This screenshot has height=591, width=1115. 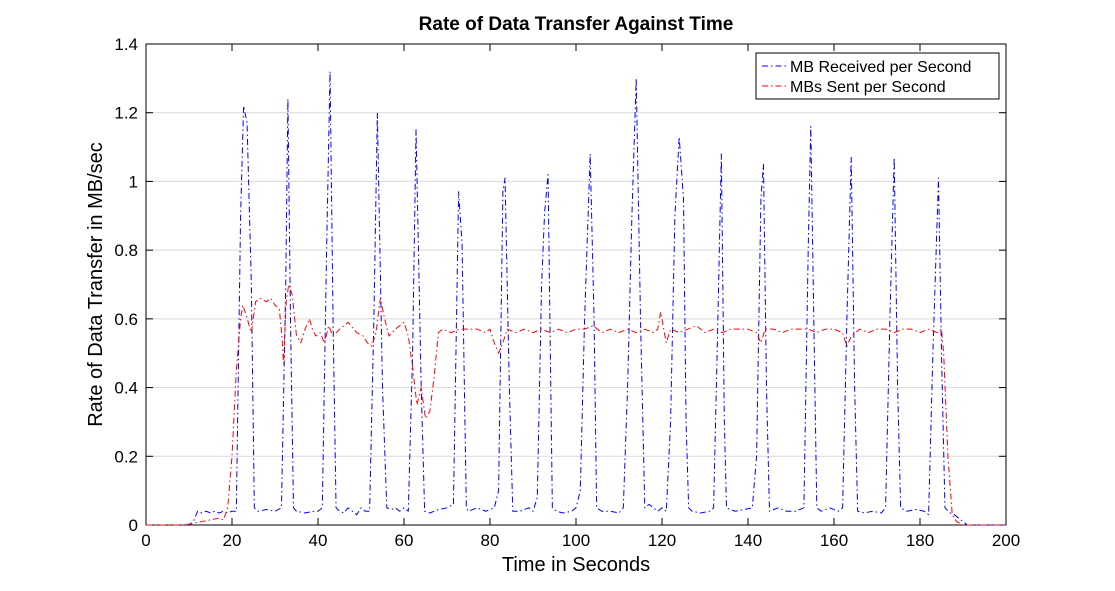 I want to click on y-tick-label: 1.4, so click(x=126, y=44).